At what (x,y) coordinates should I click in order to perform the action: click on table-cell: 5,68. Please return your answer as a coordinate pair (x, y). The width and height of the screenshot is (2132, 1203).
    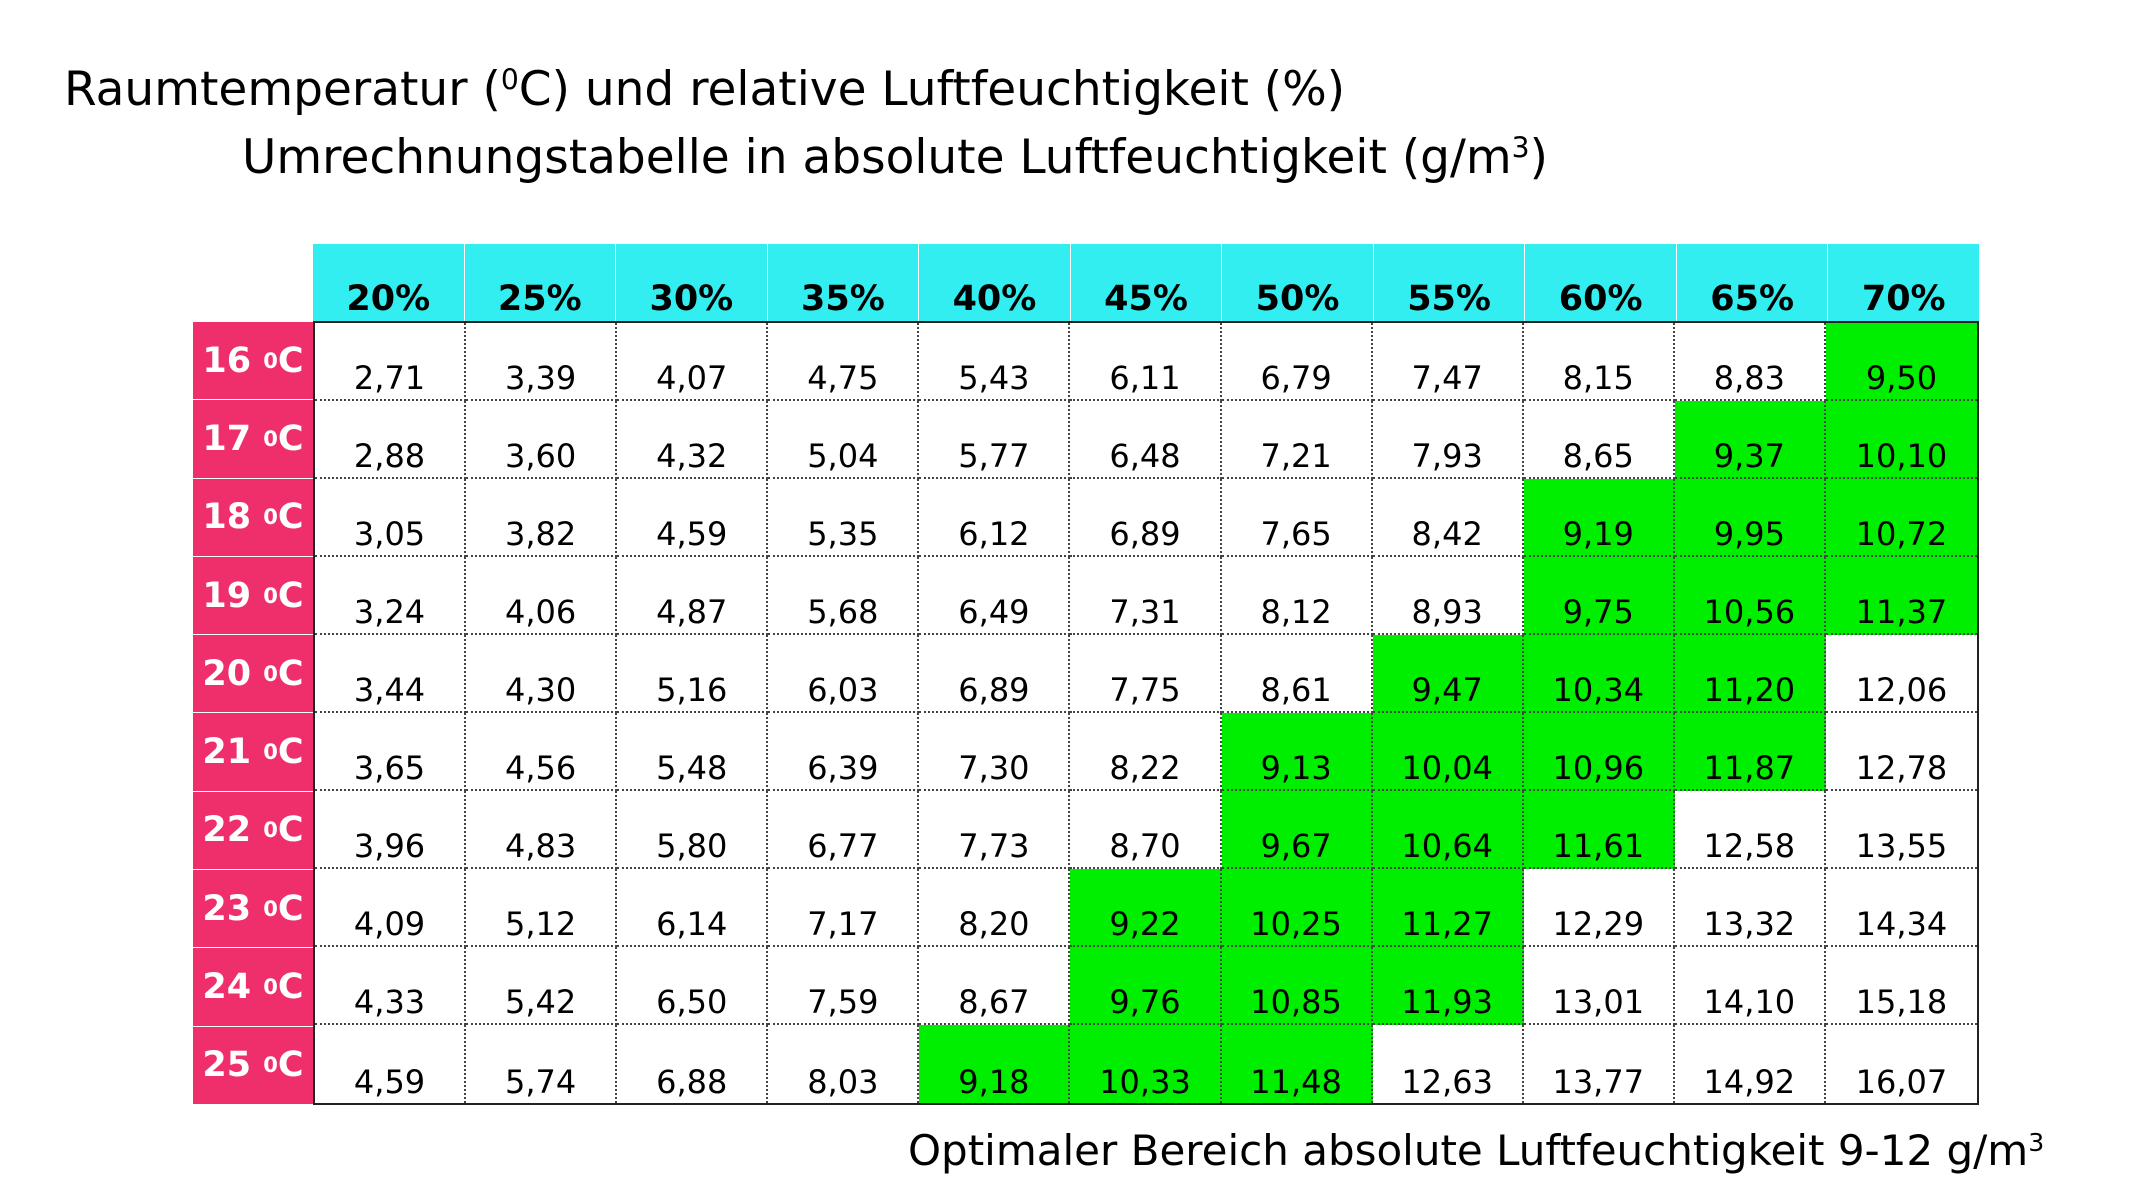
    Looking at the image, I should click on (844, 596).